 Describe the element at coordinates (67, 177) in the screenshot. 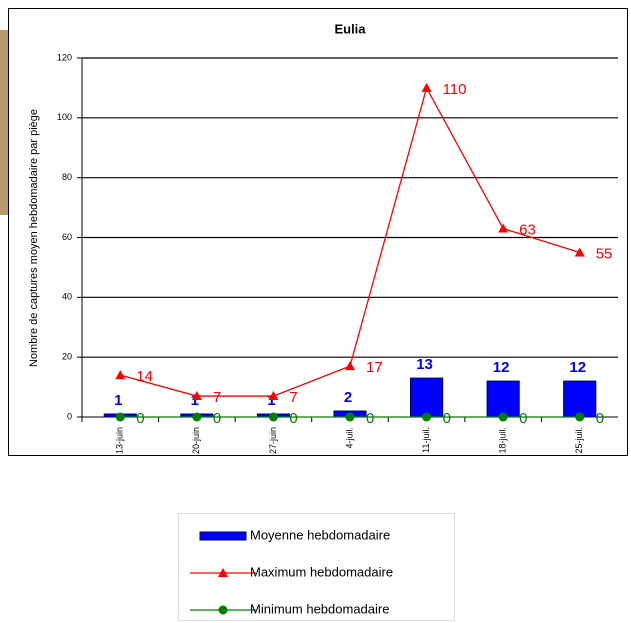

I see `y-tick-label: 80` at that location.